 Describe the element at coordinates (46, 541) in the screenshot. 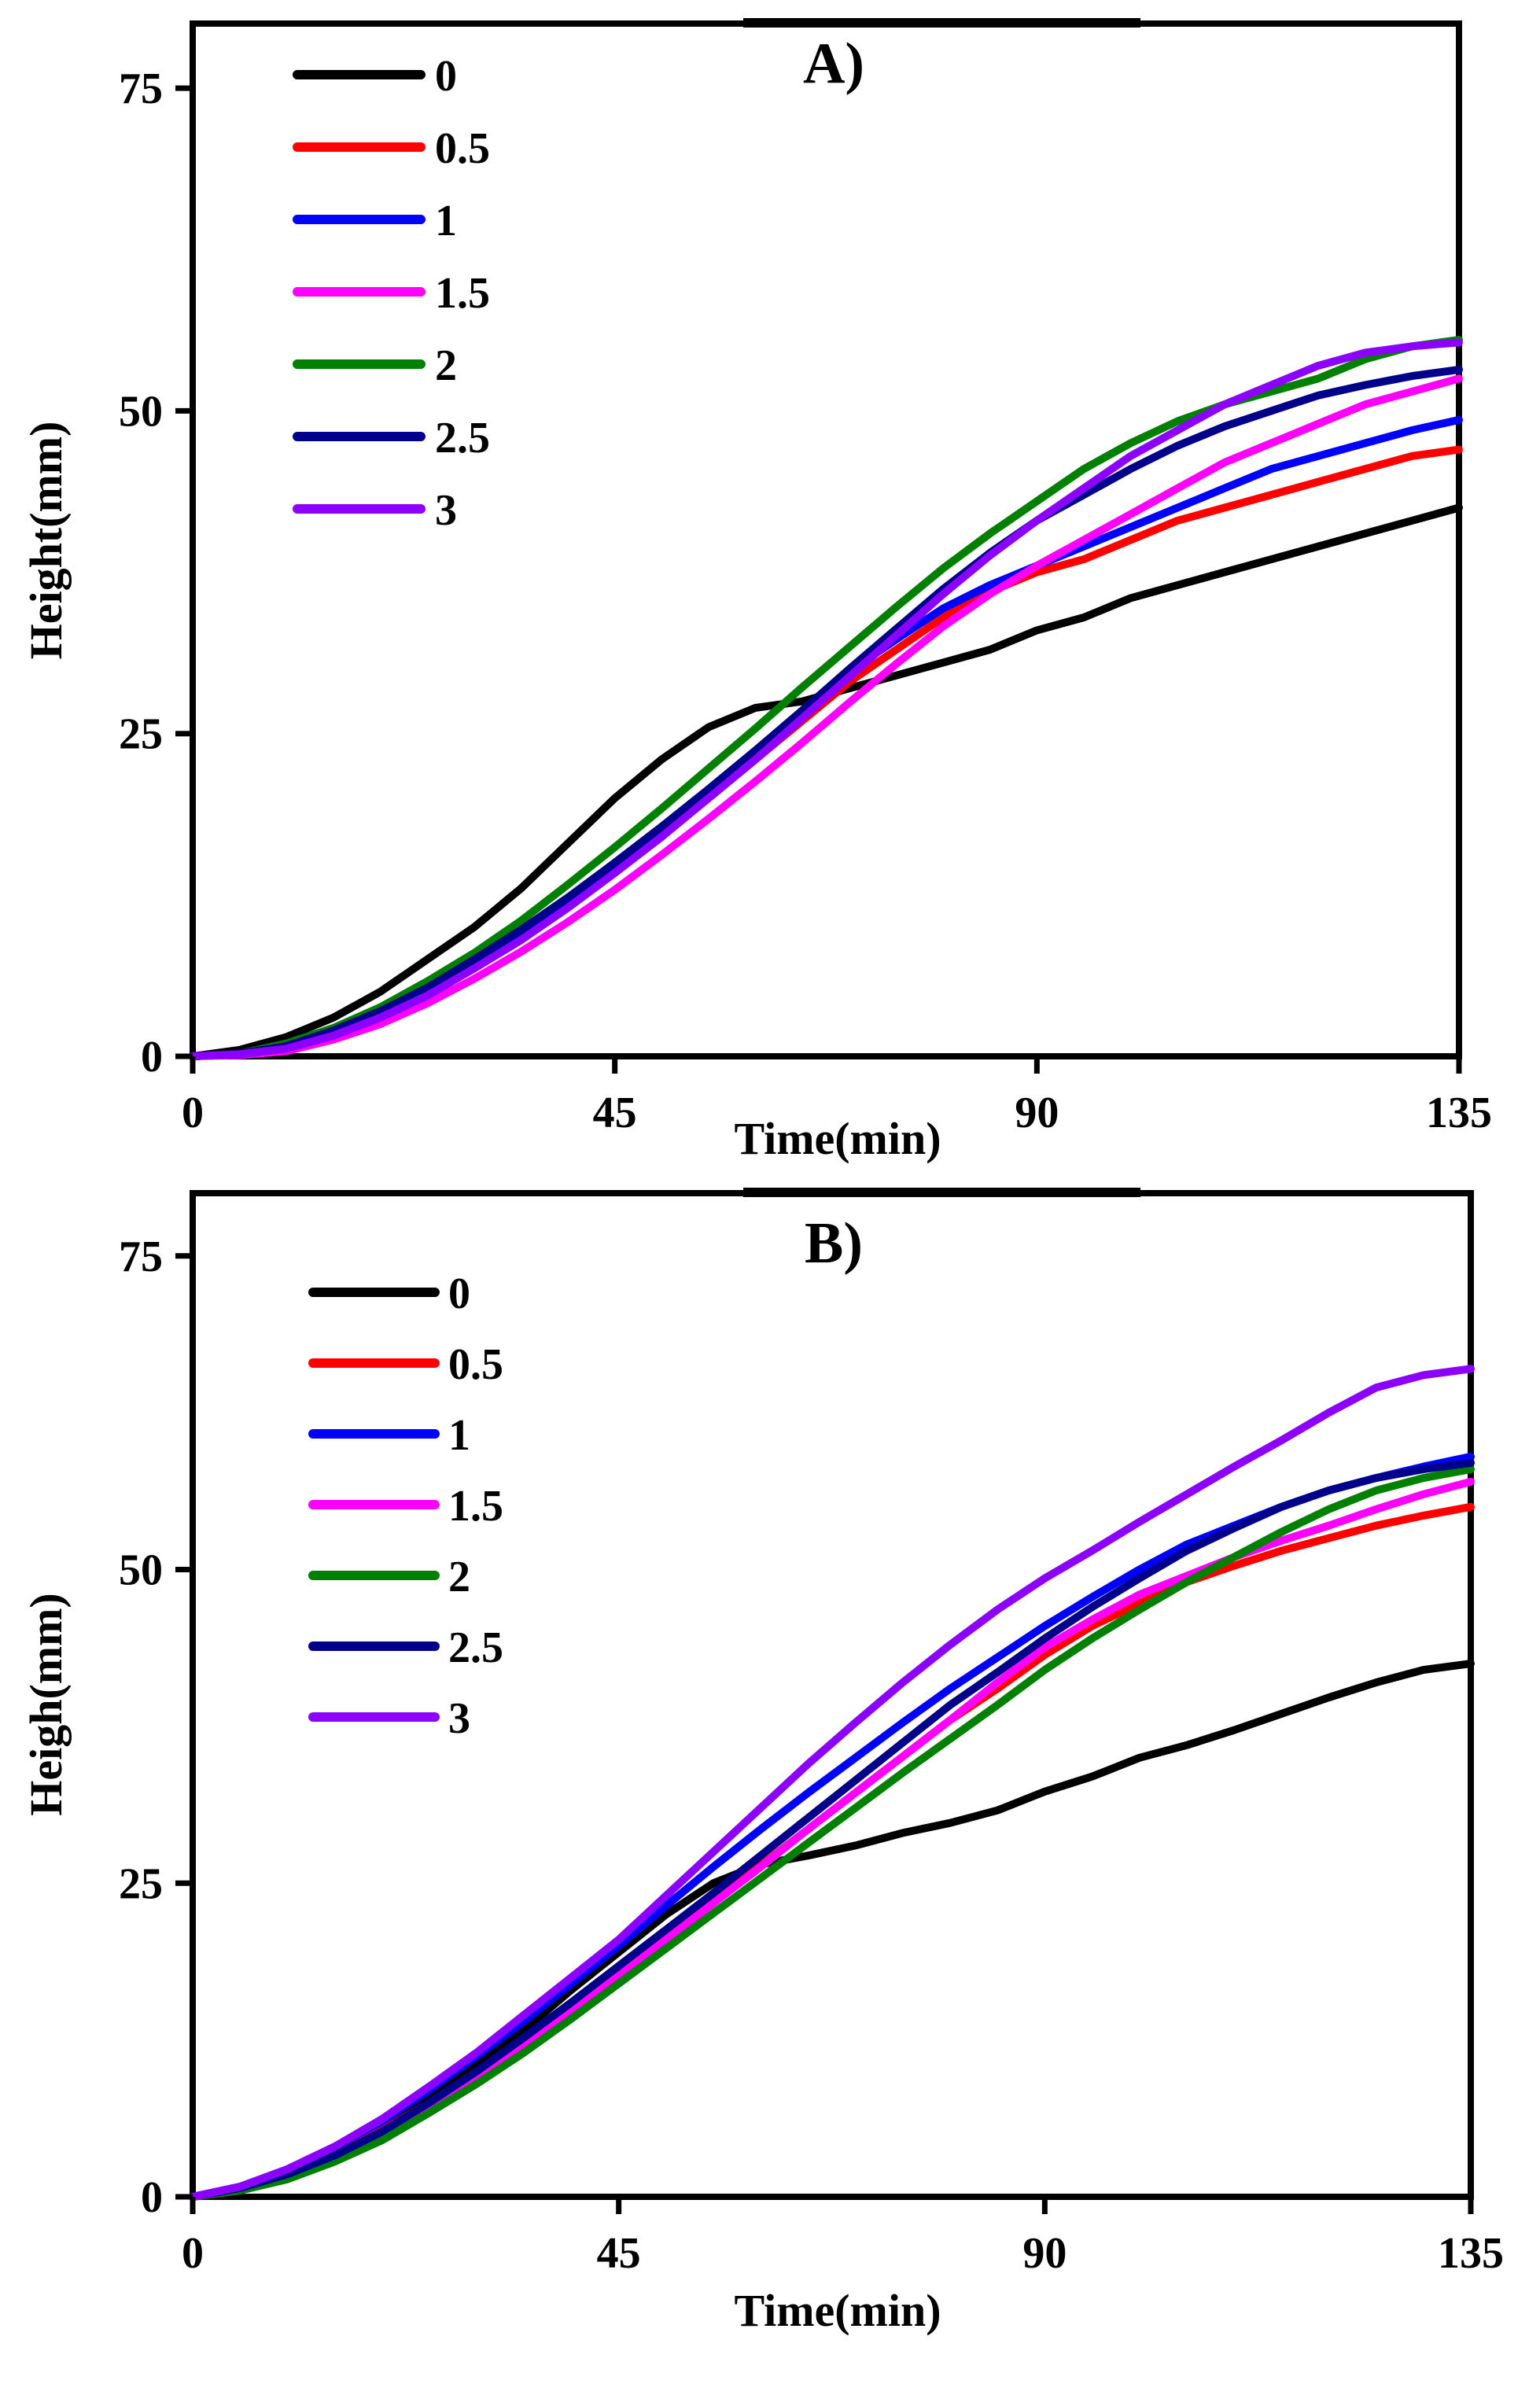

I see `y-axis-label: Height(mm)` at that location.